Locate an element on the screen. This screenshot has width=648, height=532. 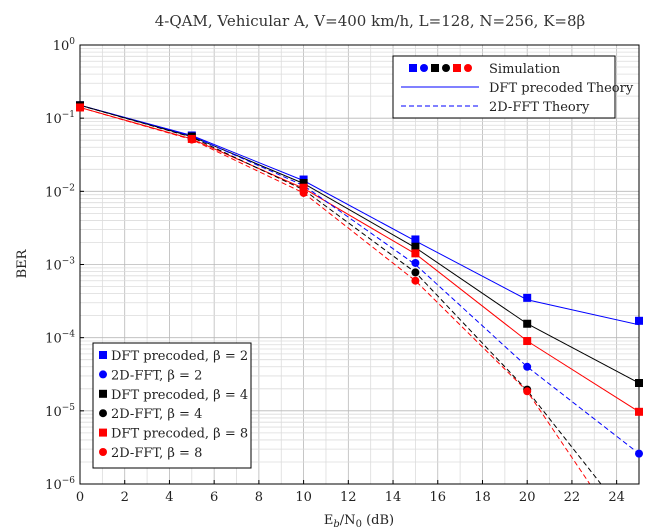
legend-entry-simulation: Simulation is located at coordinates (525, 69).